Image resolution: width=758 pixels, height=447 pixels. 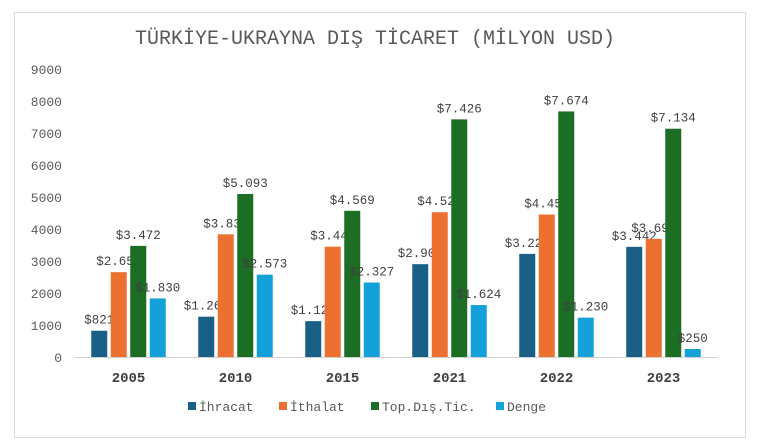 I want to click on data-label: $3.442, so click(x=634, y=237).